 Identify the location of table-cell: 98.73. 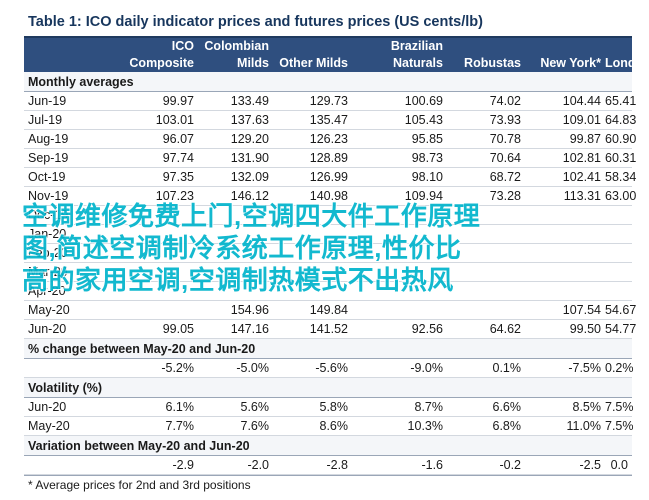
(427, 158).